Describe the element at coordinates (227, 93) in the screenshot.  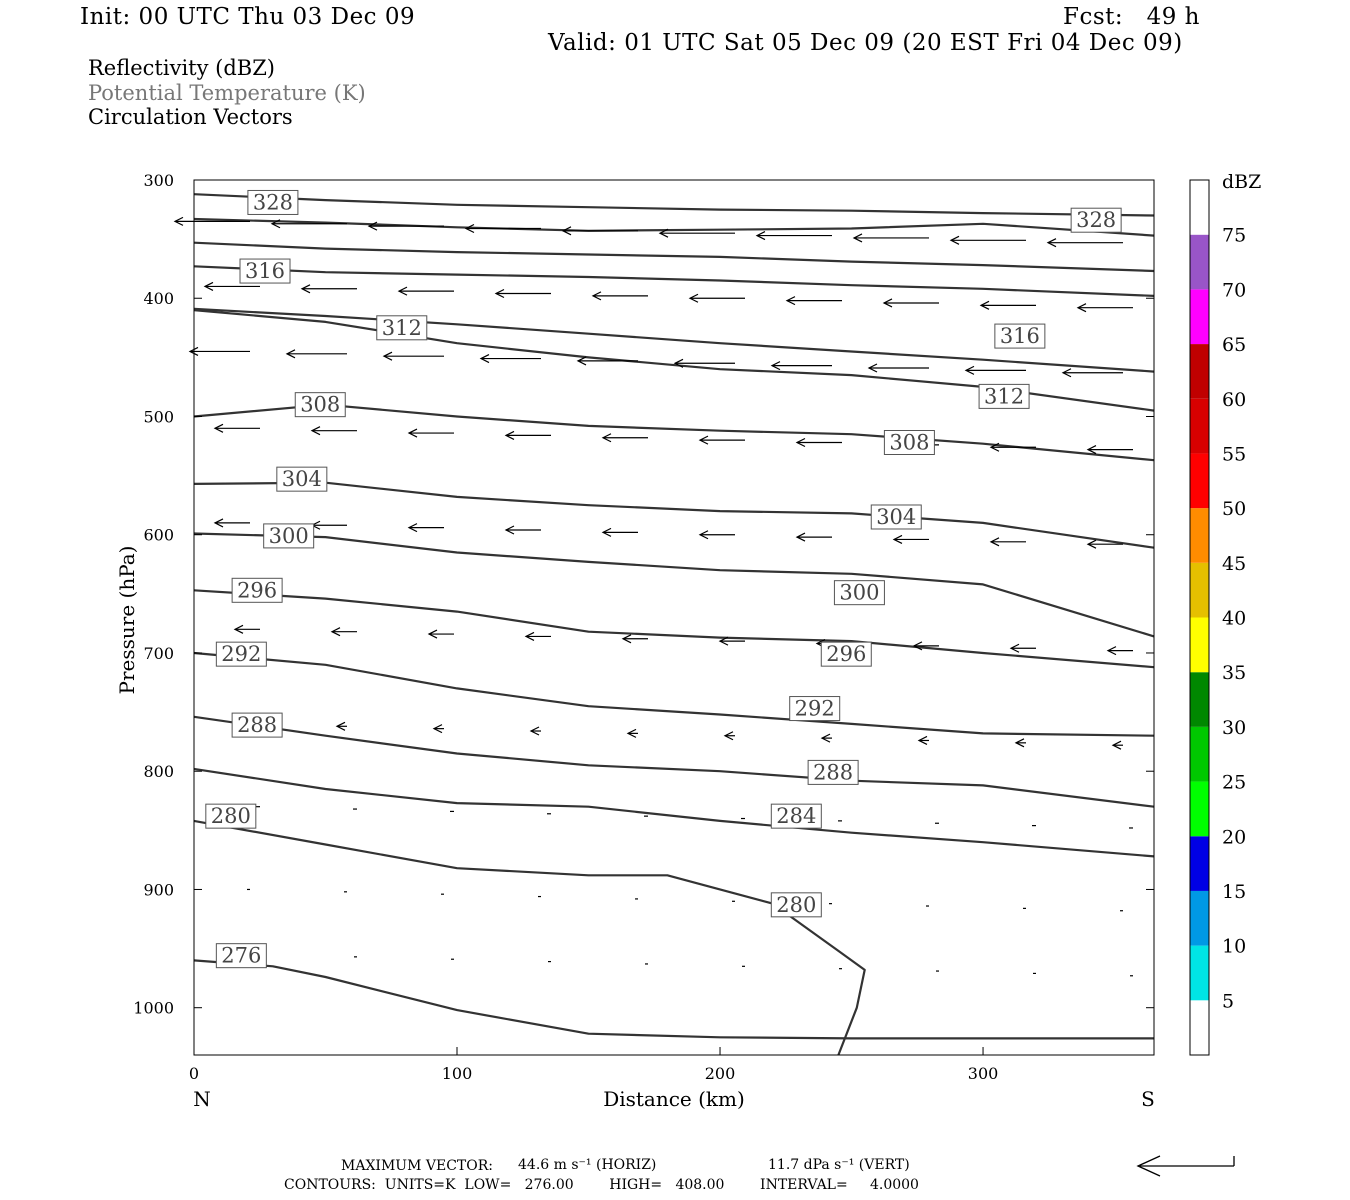
I see `legend-potential-temperature: Potential Temperature (K)` at that location.